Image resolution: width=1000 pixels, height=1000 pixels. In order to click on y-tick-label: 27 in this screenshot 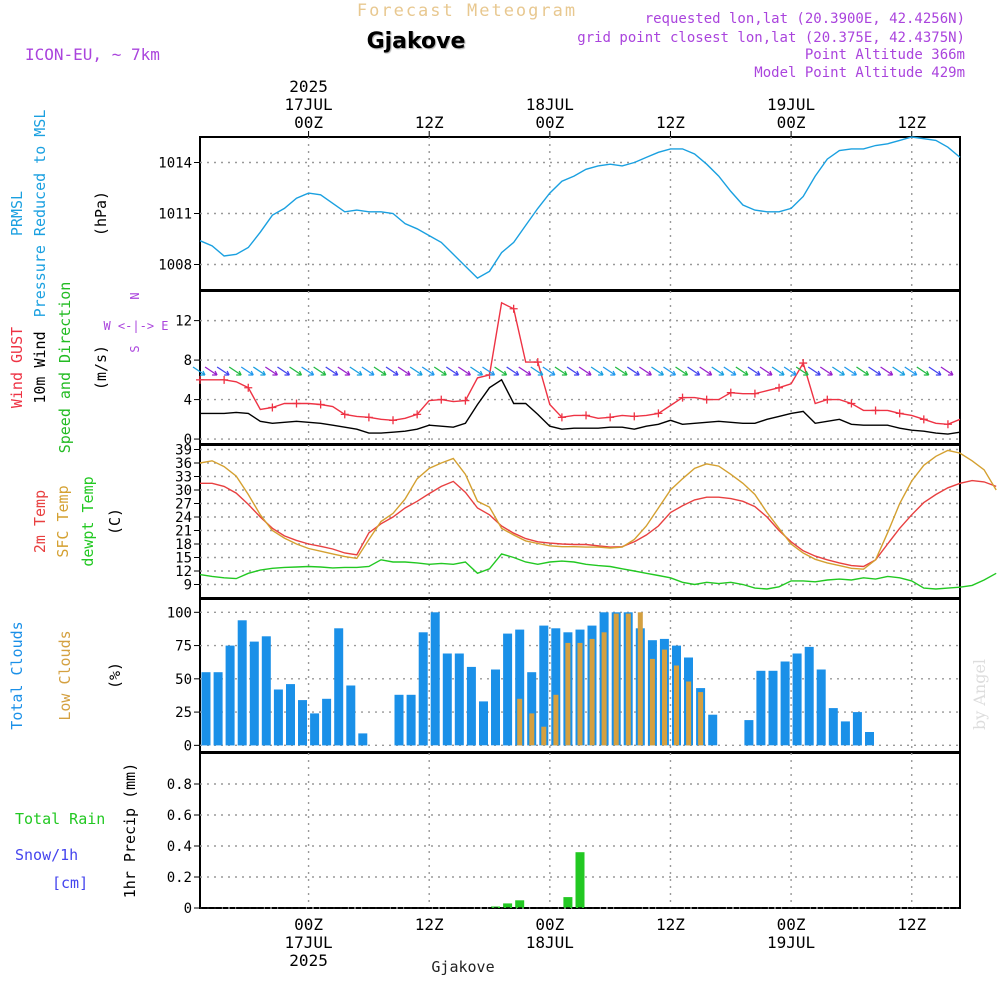, I will do `click(183, 505)`.